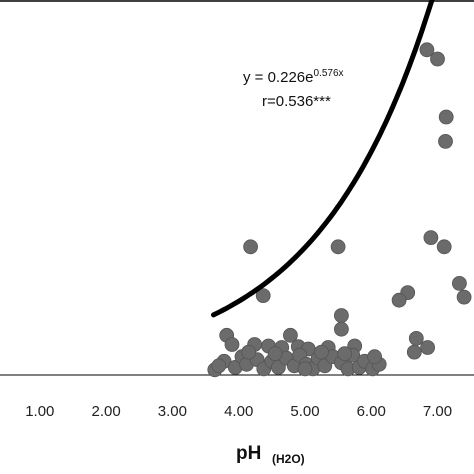 This screenshot has height=474, width=474. What do you see at coordinates (270, 454) in the screenshot?
I see `x-axis-title: pH (H2O)` at bounding box center [270, 454].